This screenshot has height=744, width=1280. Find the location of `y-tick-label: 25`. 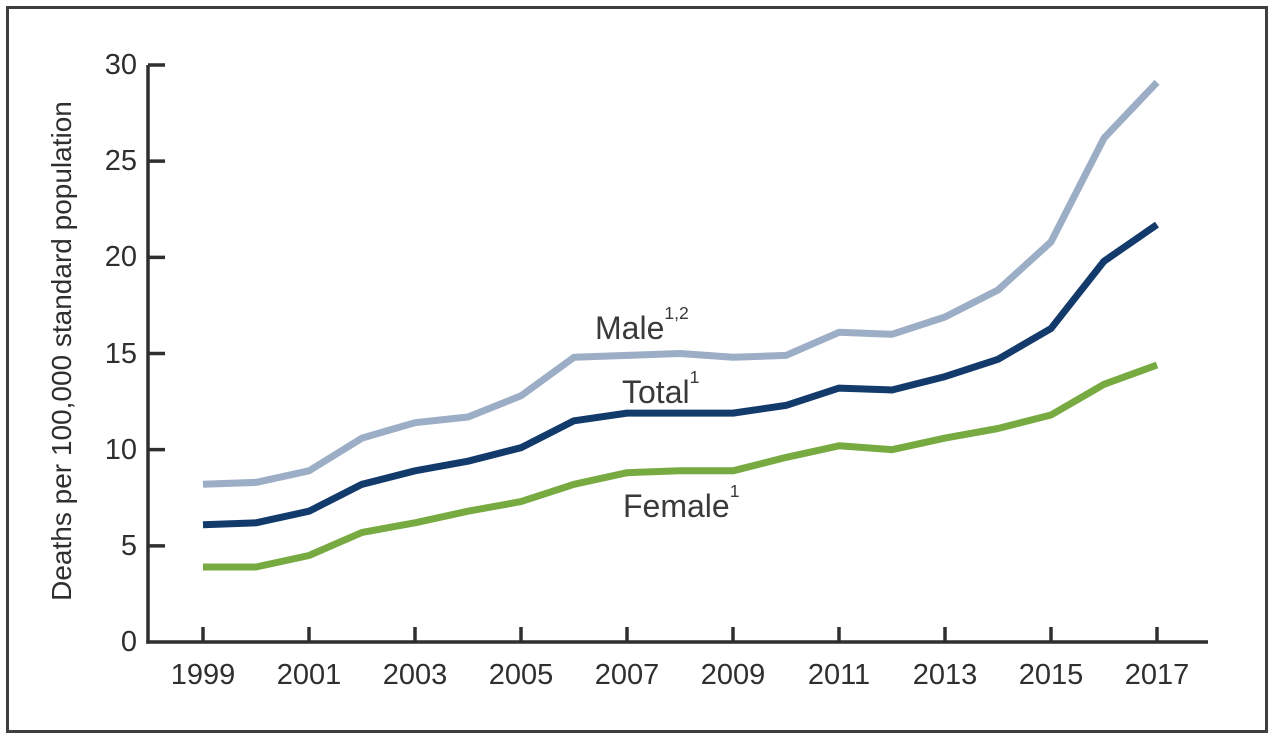

y-tick-label: 25 is located at coordinates (120, 161).